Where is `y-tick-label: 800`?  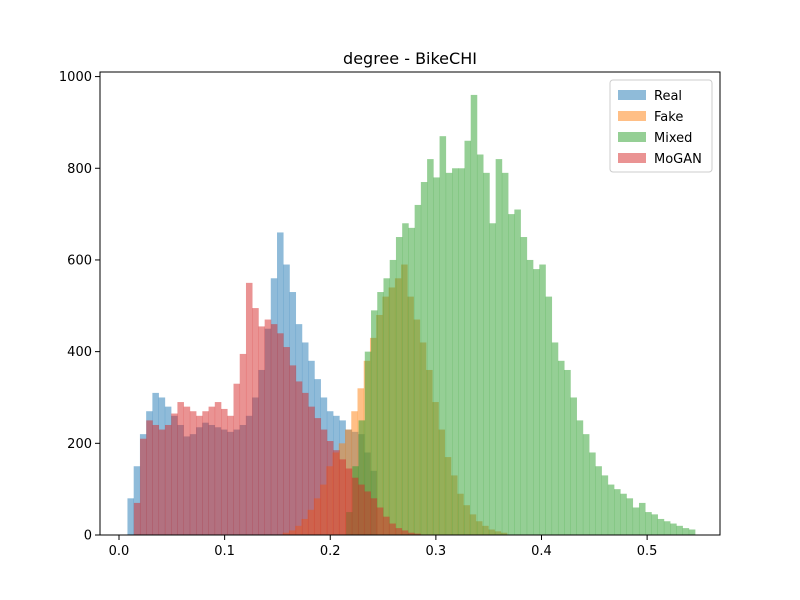 y-tick-label: 800 is located at coordinates (79, 169).